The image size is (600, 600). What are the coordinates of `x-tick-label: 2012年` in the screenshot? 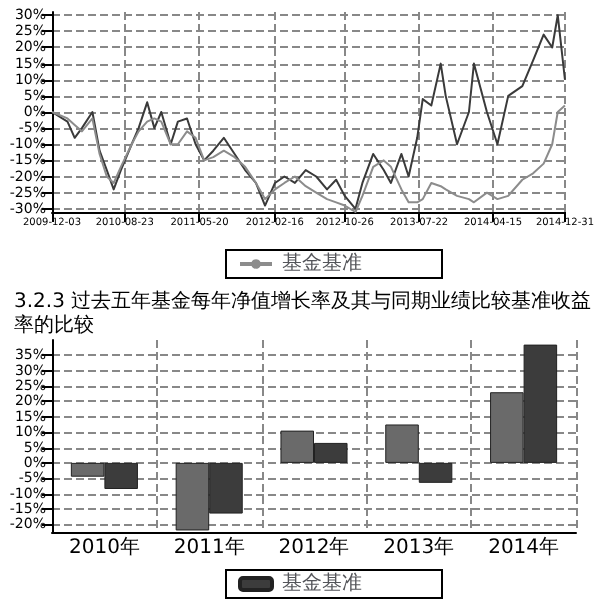 It's located at (314, 547).